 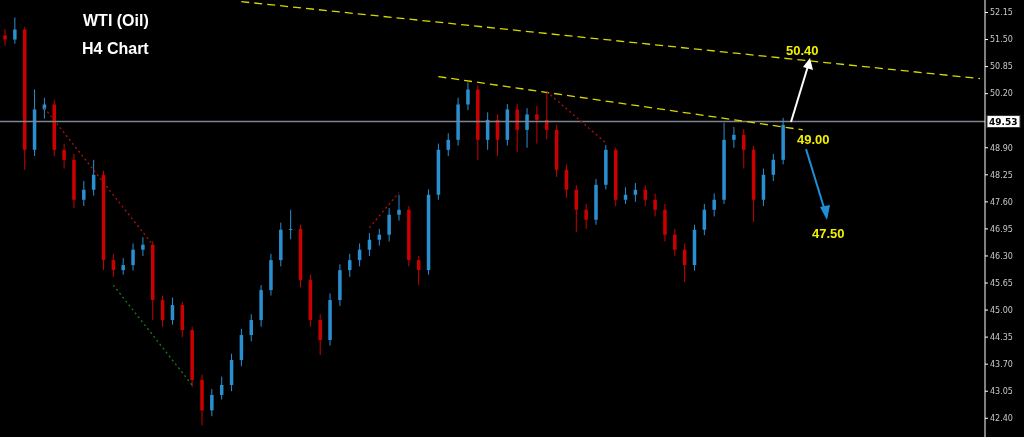 What do you see at coordinates (116, 21) in the screenshot?
I see `text: WTI (Oil)` at bounding box center [116, 21].